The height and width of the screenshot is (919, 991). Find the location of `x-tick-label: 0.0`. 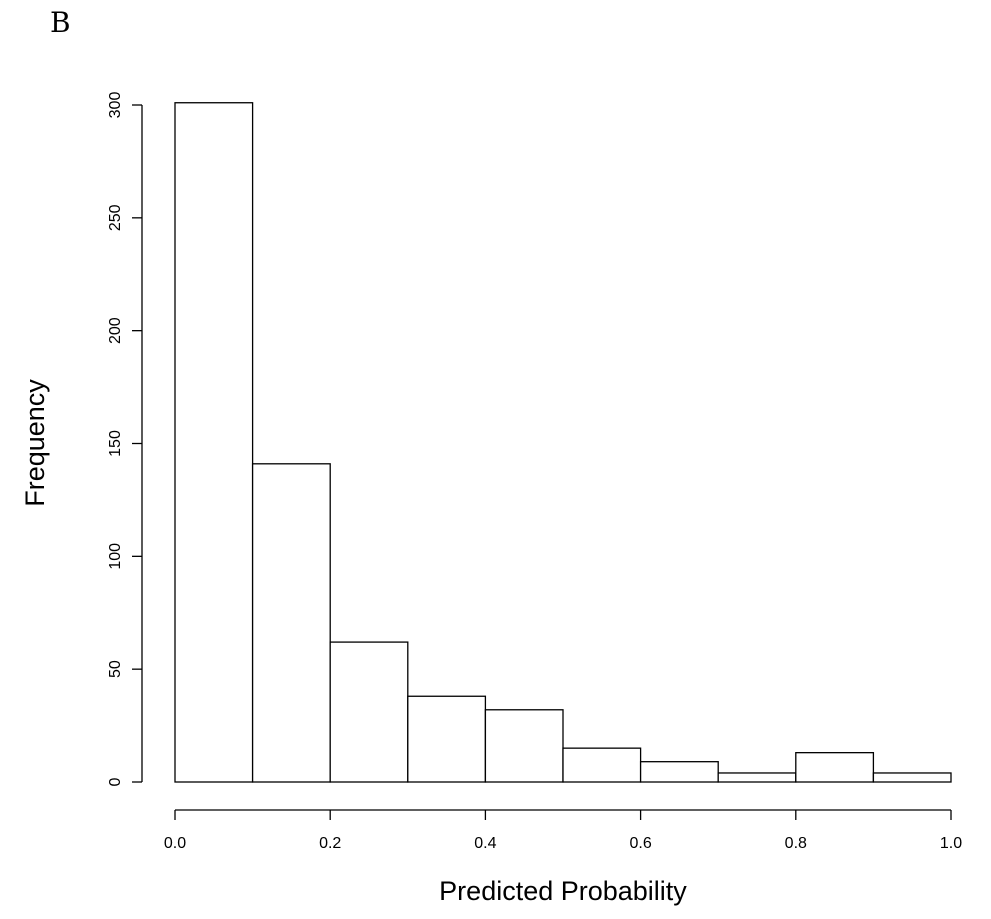

x-tick-label: 0.0 is located at coordinates (175, 843).